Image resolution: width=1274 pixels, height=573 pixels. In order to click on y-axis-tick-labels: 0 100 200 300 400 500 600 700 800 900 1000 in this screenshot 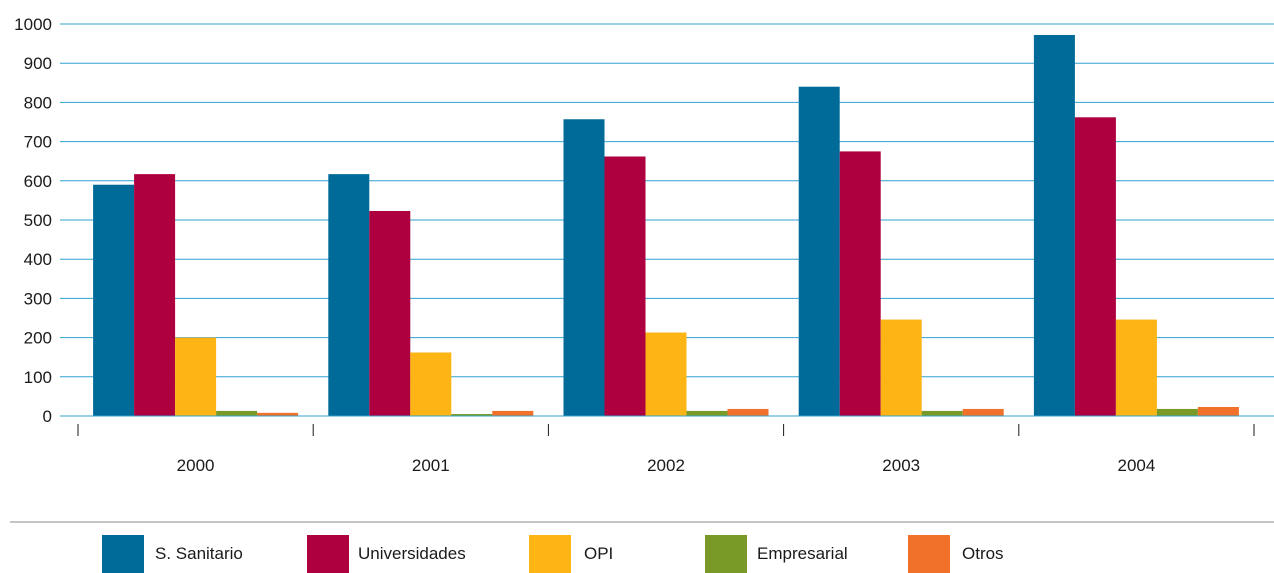, I will do `click(33, 220)`.